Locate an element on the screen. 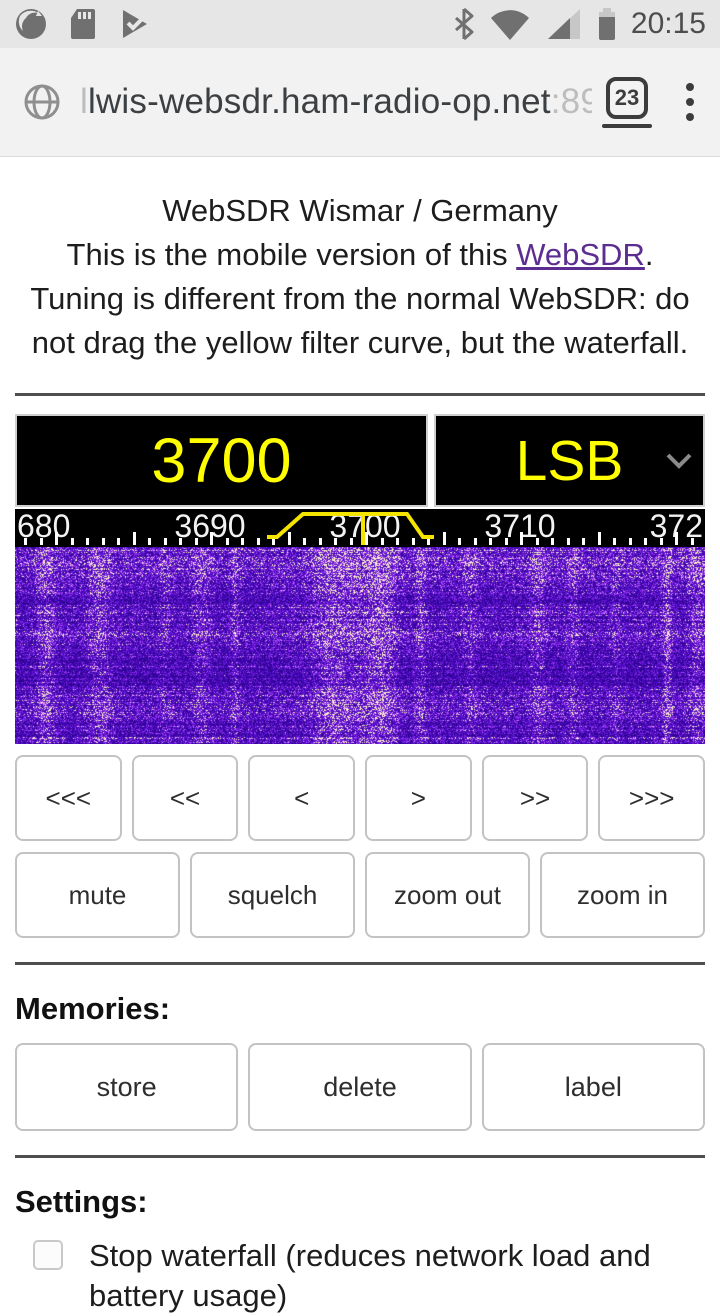  tab-switcher-button: 23 is located at coordinates (627, 102).